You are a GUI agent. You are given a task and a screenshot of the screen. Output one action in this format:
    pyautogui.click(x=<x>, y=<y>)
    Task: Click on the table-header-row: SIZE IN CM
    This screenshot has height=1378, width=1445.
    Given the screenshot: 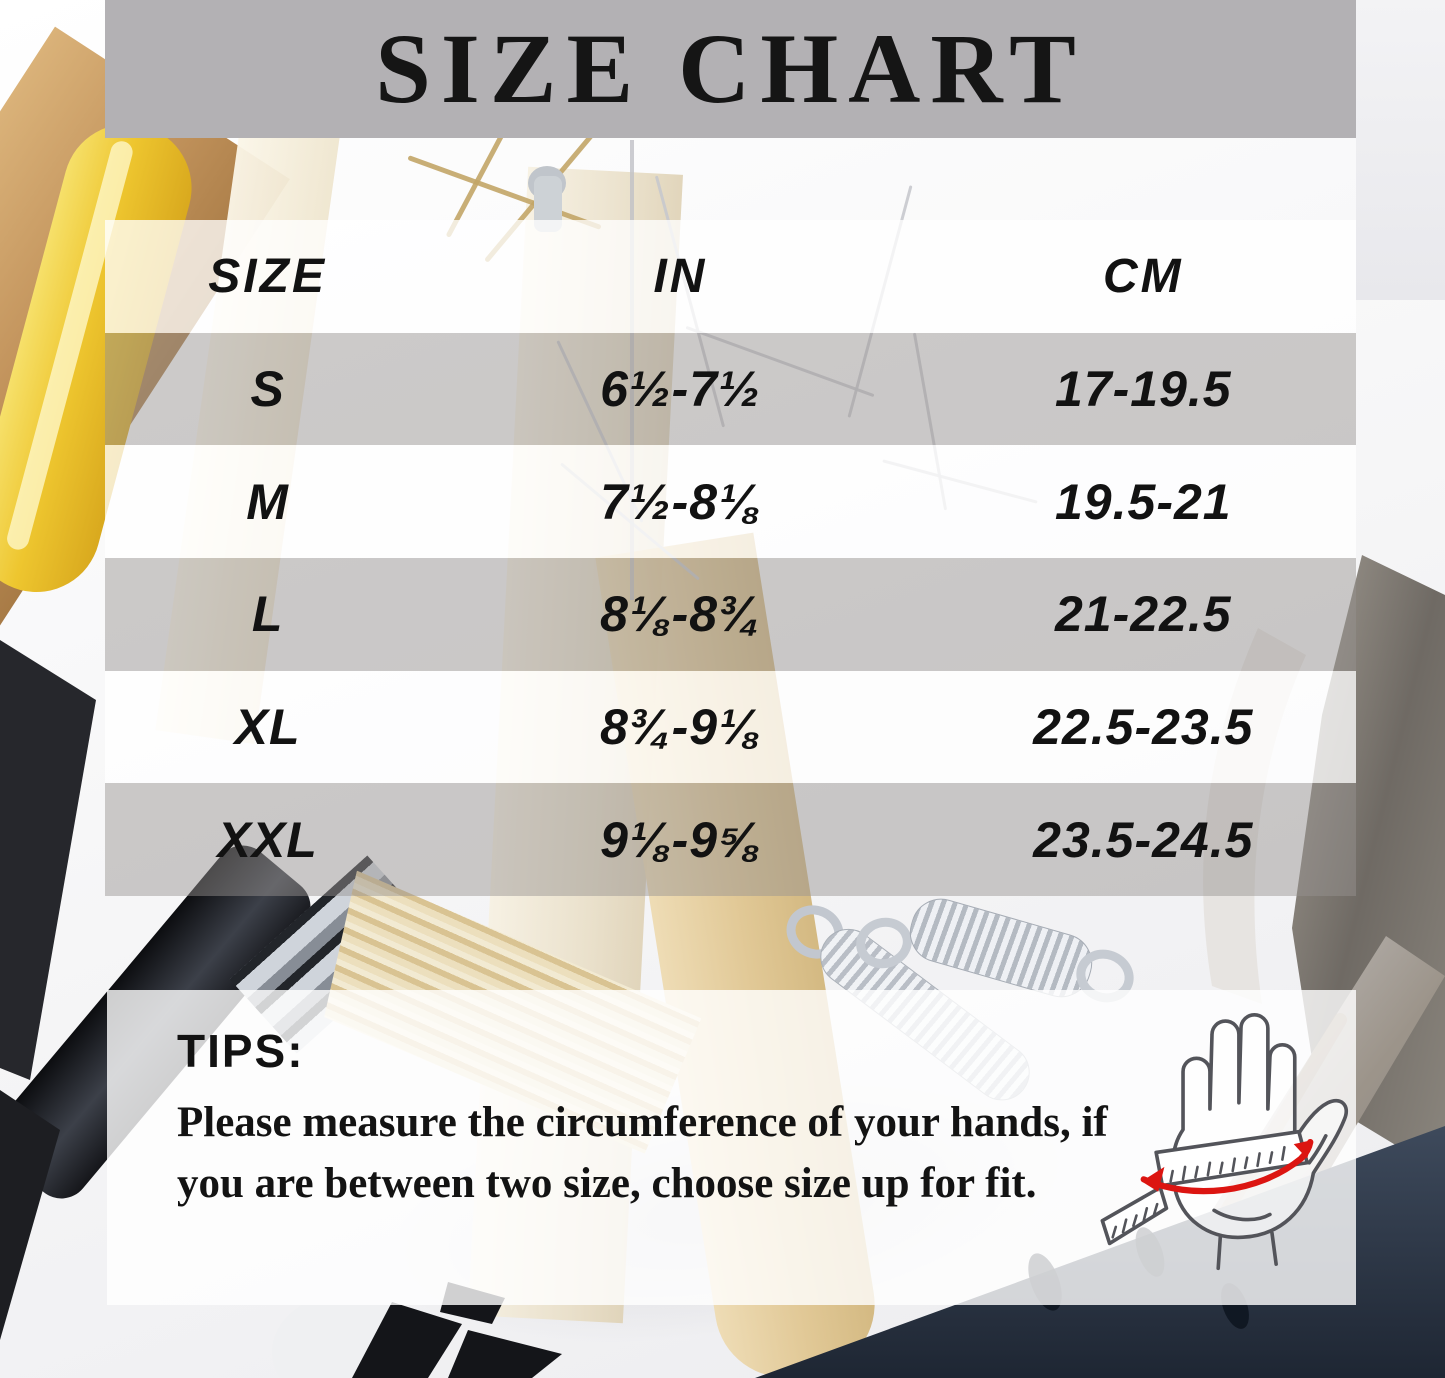 What is the action you would take?
    pyautogui.click(x=730, y=276)
    